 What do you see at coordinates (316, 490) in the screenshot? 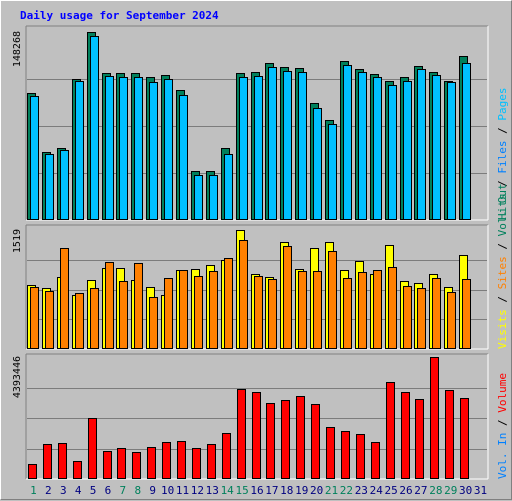
I see `x-tick-label-day-20: 20` at bounding box center [316, 490].